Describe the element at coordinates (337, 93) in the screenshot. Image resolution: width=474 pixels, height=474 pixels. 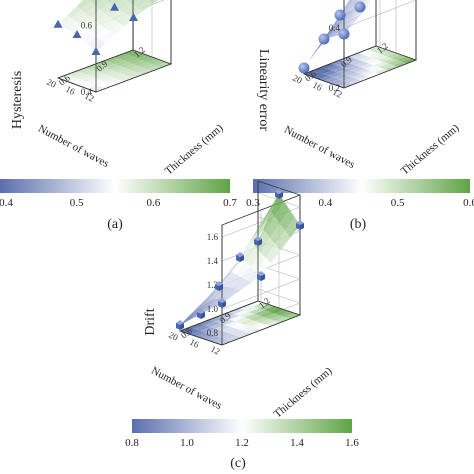
I see `x-tick-label: 12` at that location.